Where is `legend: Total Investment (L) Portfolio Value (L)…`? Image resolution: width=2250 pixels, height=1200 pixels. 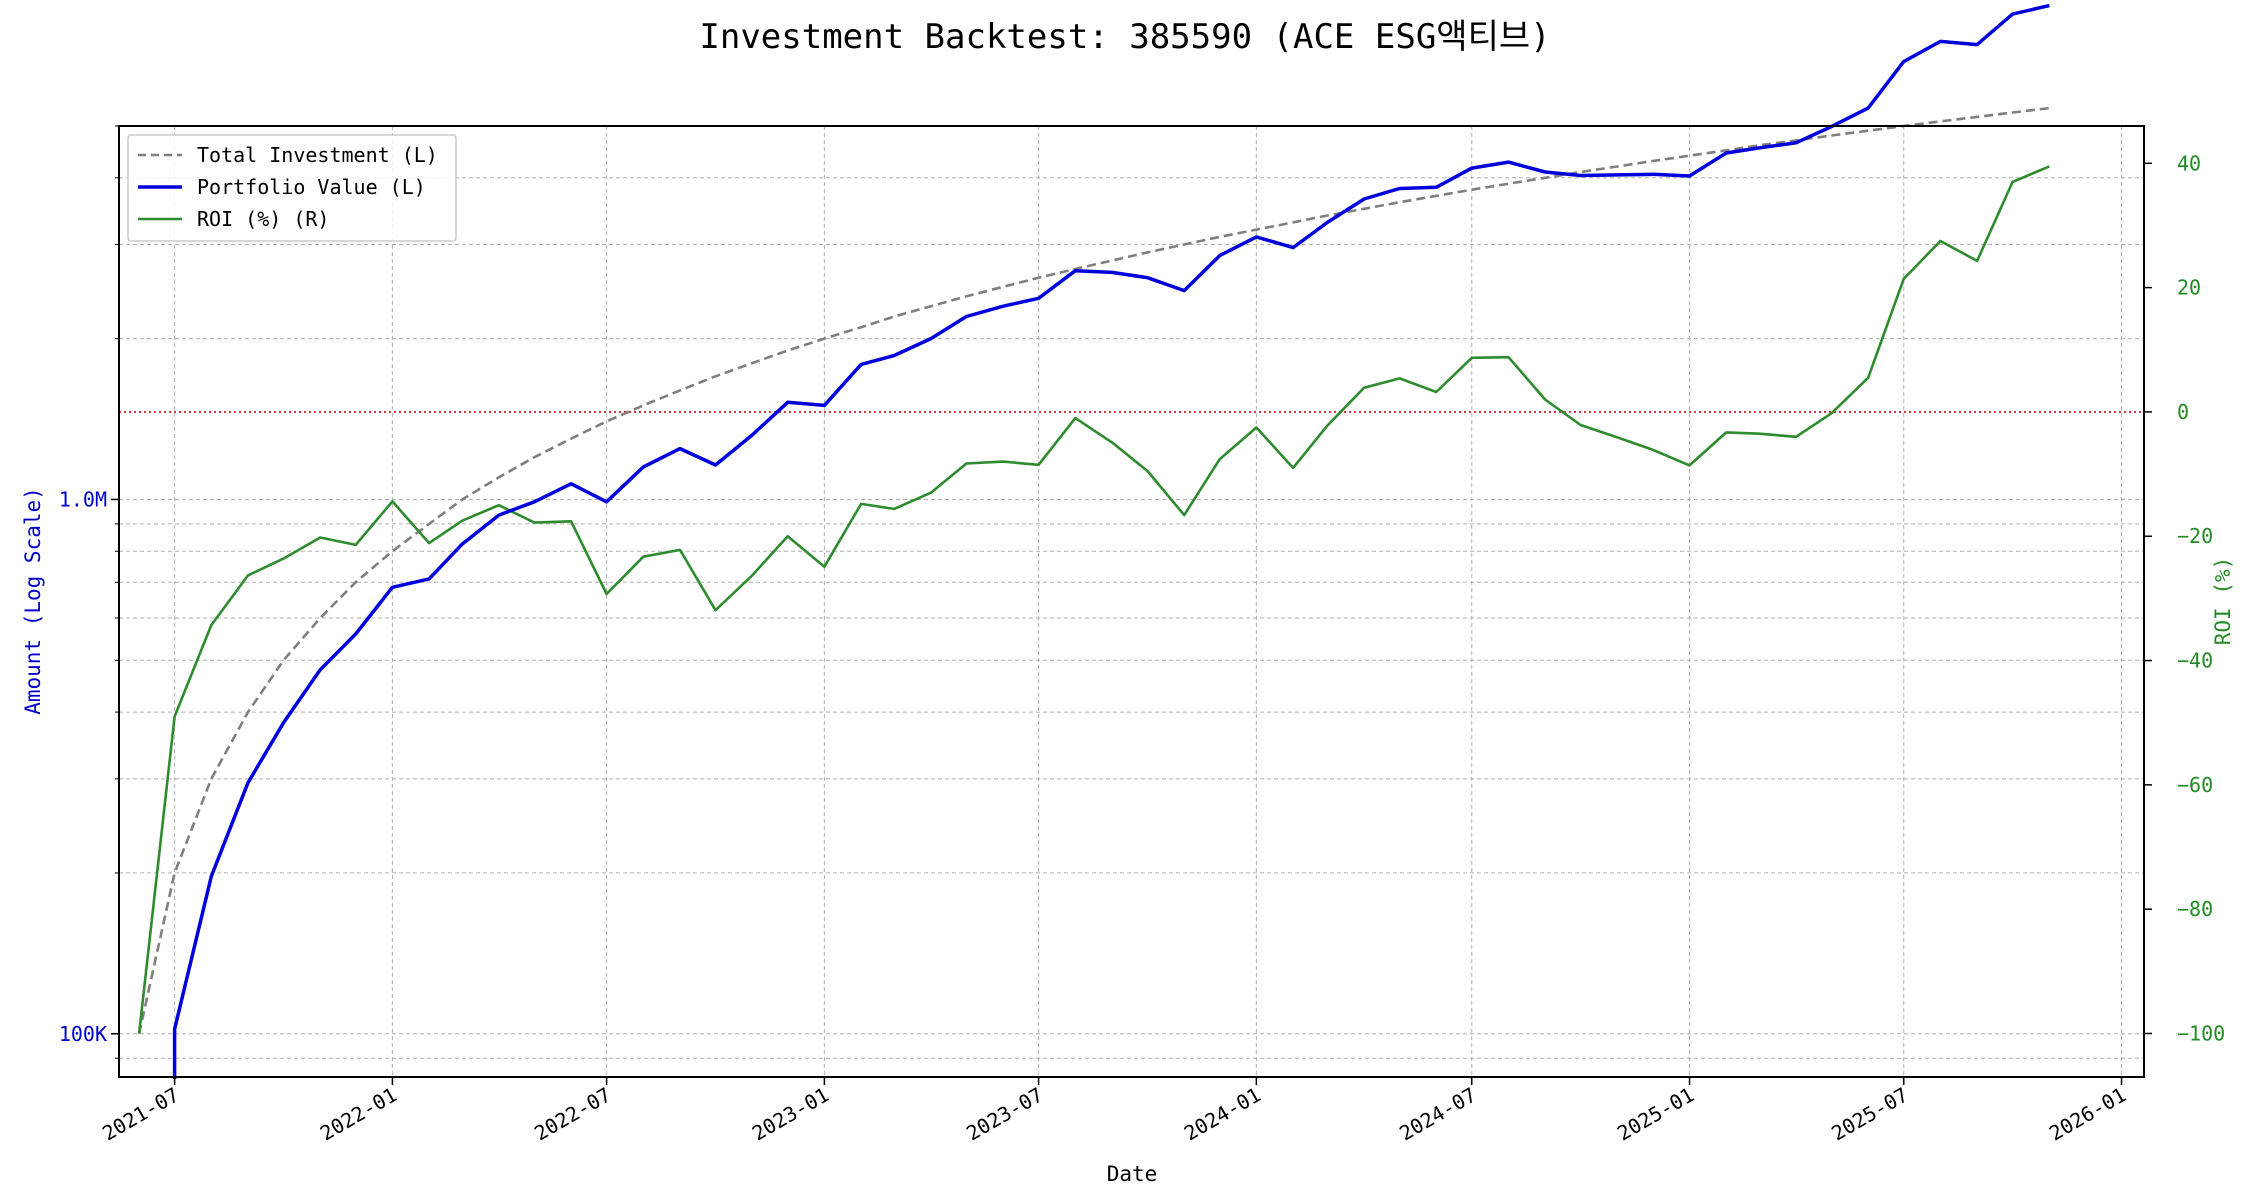 legend: Total Investment (L) Portfolio Value (L)… is located at coordinates (292, 188).